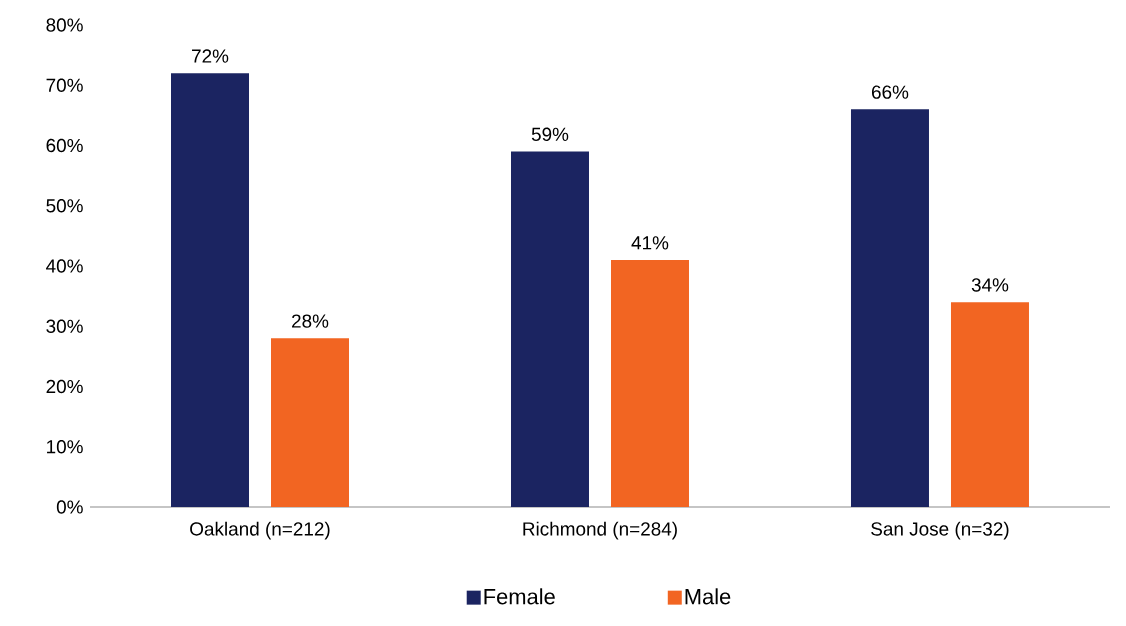 This screenshot has width=1126, height=626. Describe the element at coordinates (310, 321) in the screenshot. I see `data-label: 28%` at that location.